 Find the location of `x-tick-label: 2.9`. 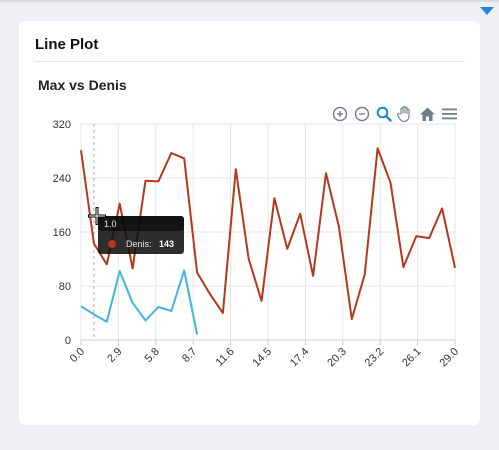

x-tick-label: 2.9 is located at coordinates (114, 355).